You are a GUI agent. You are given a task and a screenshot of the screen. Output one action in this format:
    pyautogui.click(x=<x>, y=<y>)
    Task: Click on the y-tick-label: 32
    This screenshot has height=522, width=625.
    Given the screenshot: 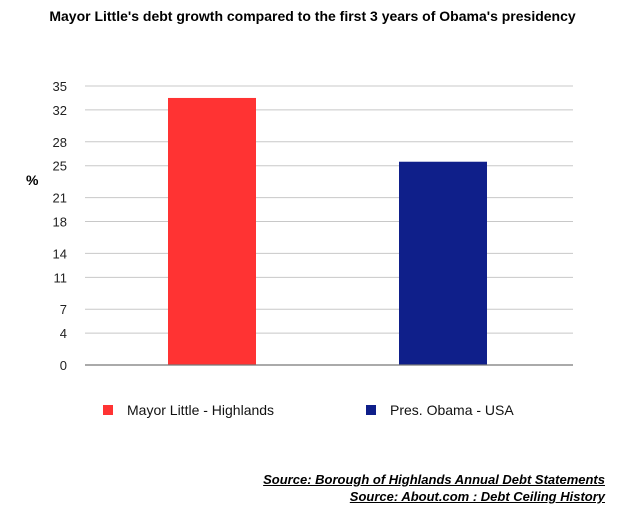 What is the action you would take?
    pyautogui.click(x=60, y=110)
    